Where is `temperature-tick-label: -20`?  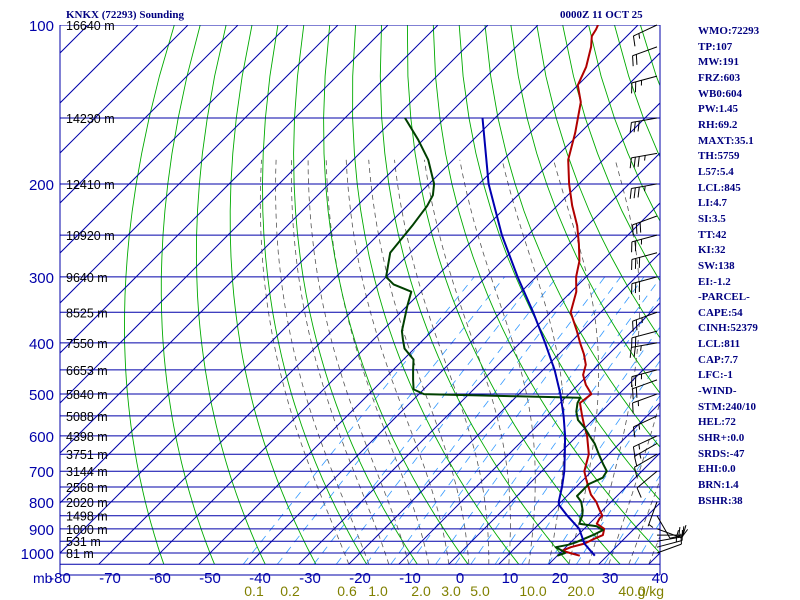 temperature-tick-label: -20 is located at coordinates (360, 578).